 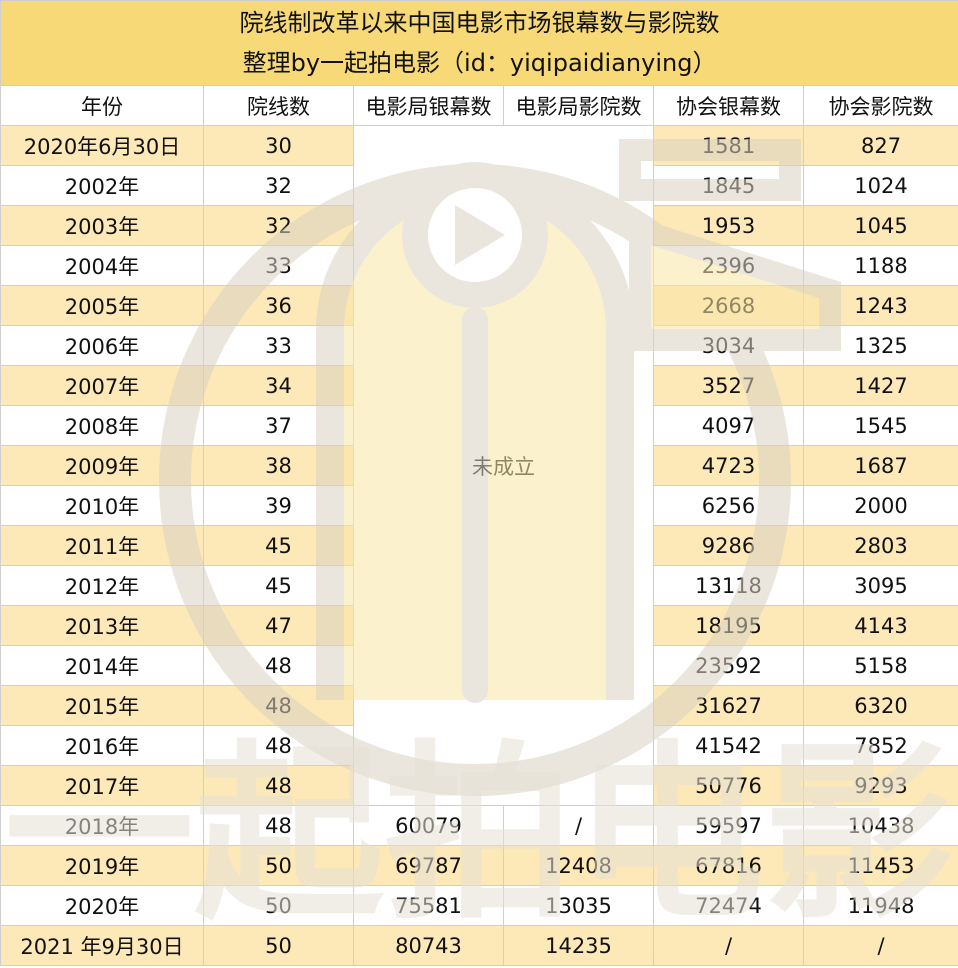 What do you see at coordinates (880, 385) in the screenshot?
I see `cell-assoc-cinemas: 1427` at bounding box center [880, 385].